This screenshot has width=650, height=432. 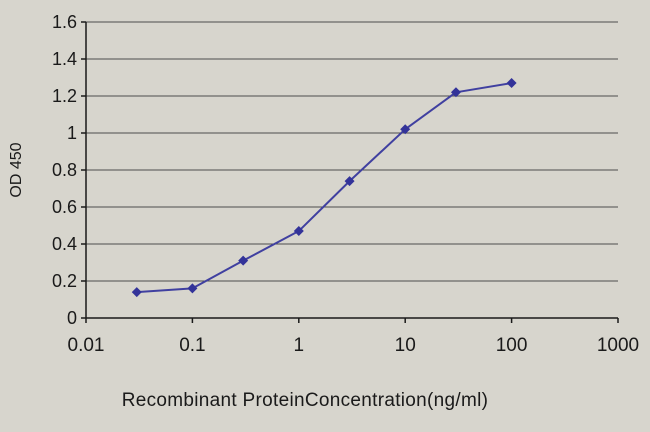 What do you see at coordinates (64, 281) in the screenshot?
I see `y-tick-label: 0.2` at bounding box center [64, 281].